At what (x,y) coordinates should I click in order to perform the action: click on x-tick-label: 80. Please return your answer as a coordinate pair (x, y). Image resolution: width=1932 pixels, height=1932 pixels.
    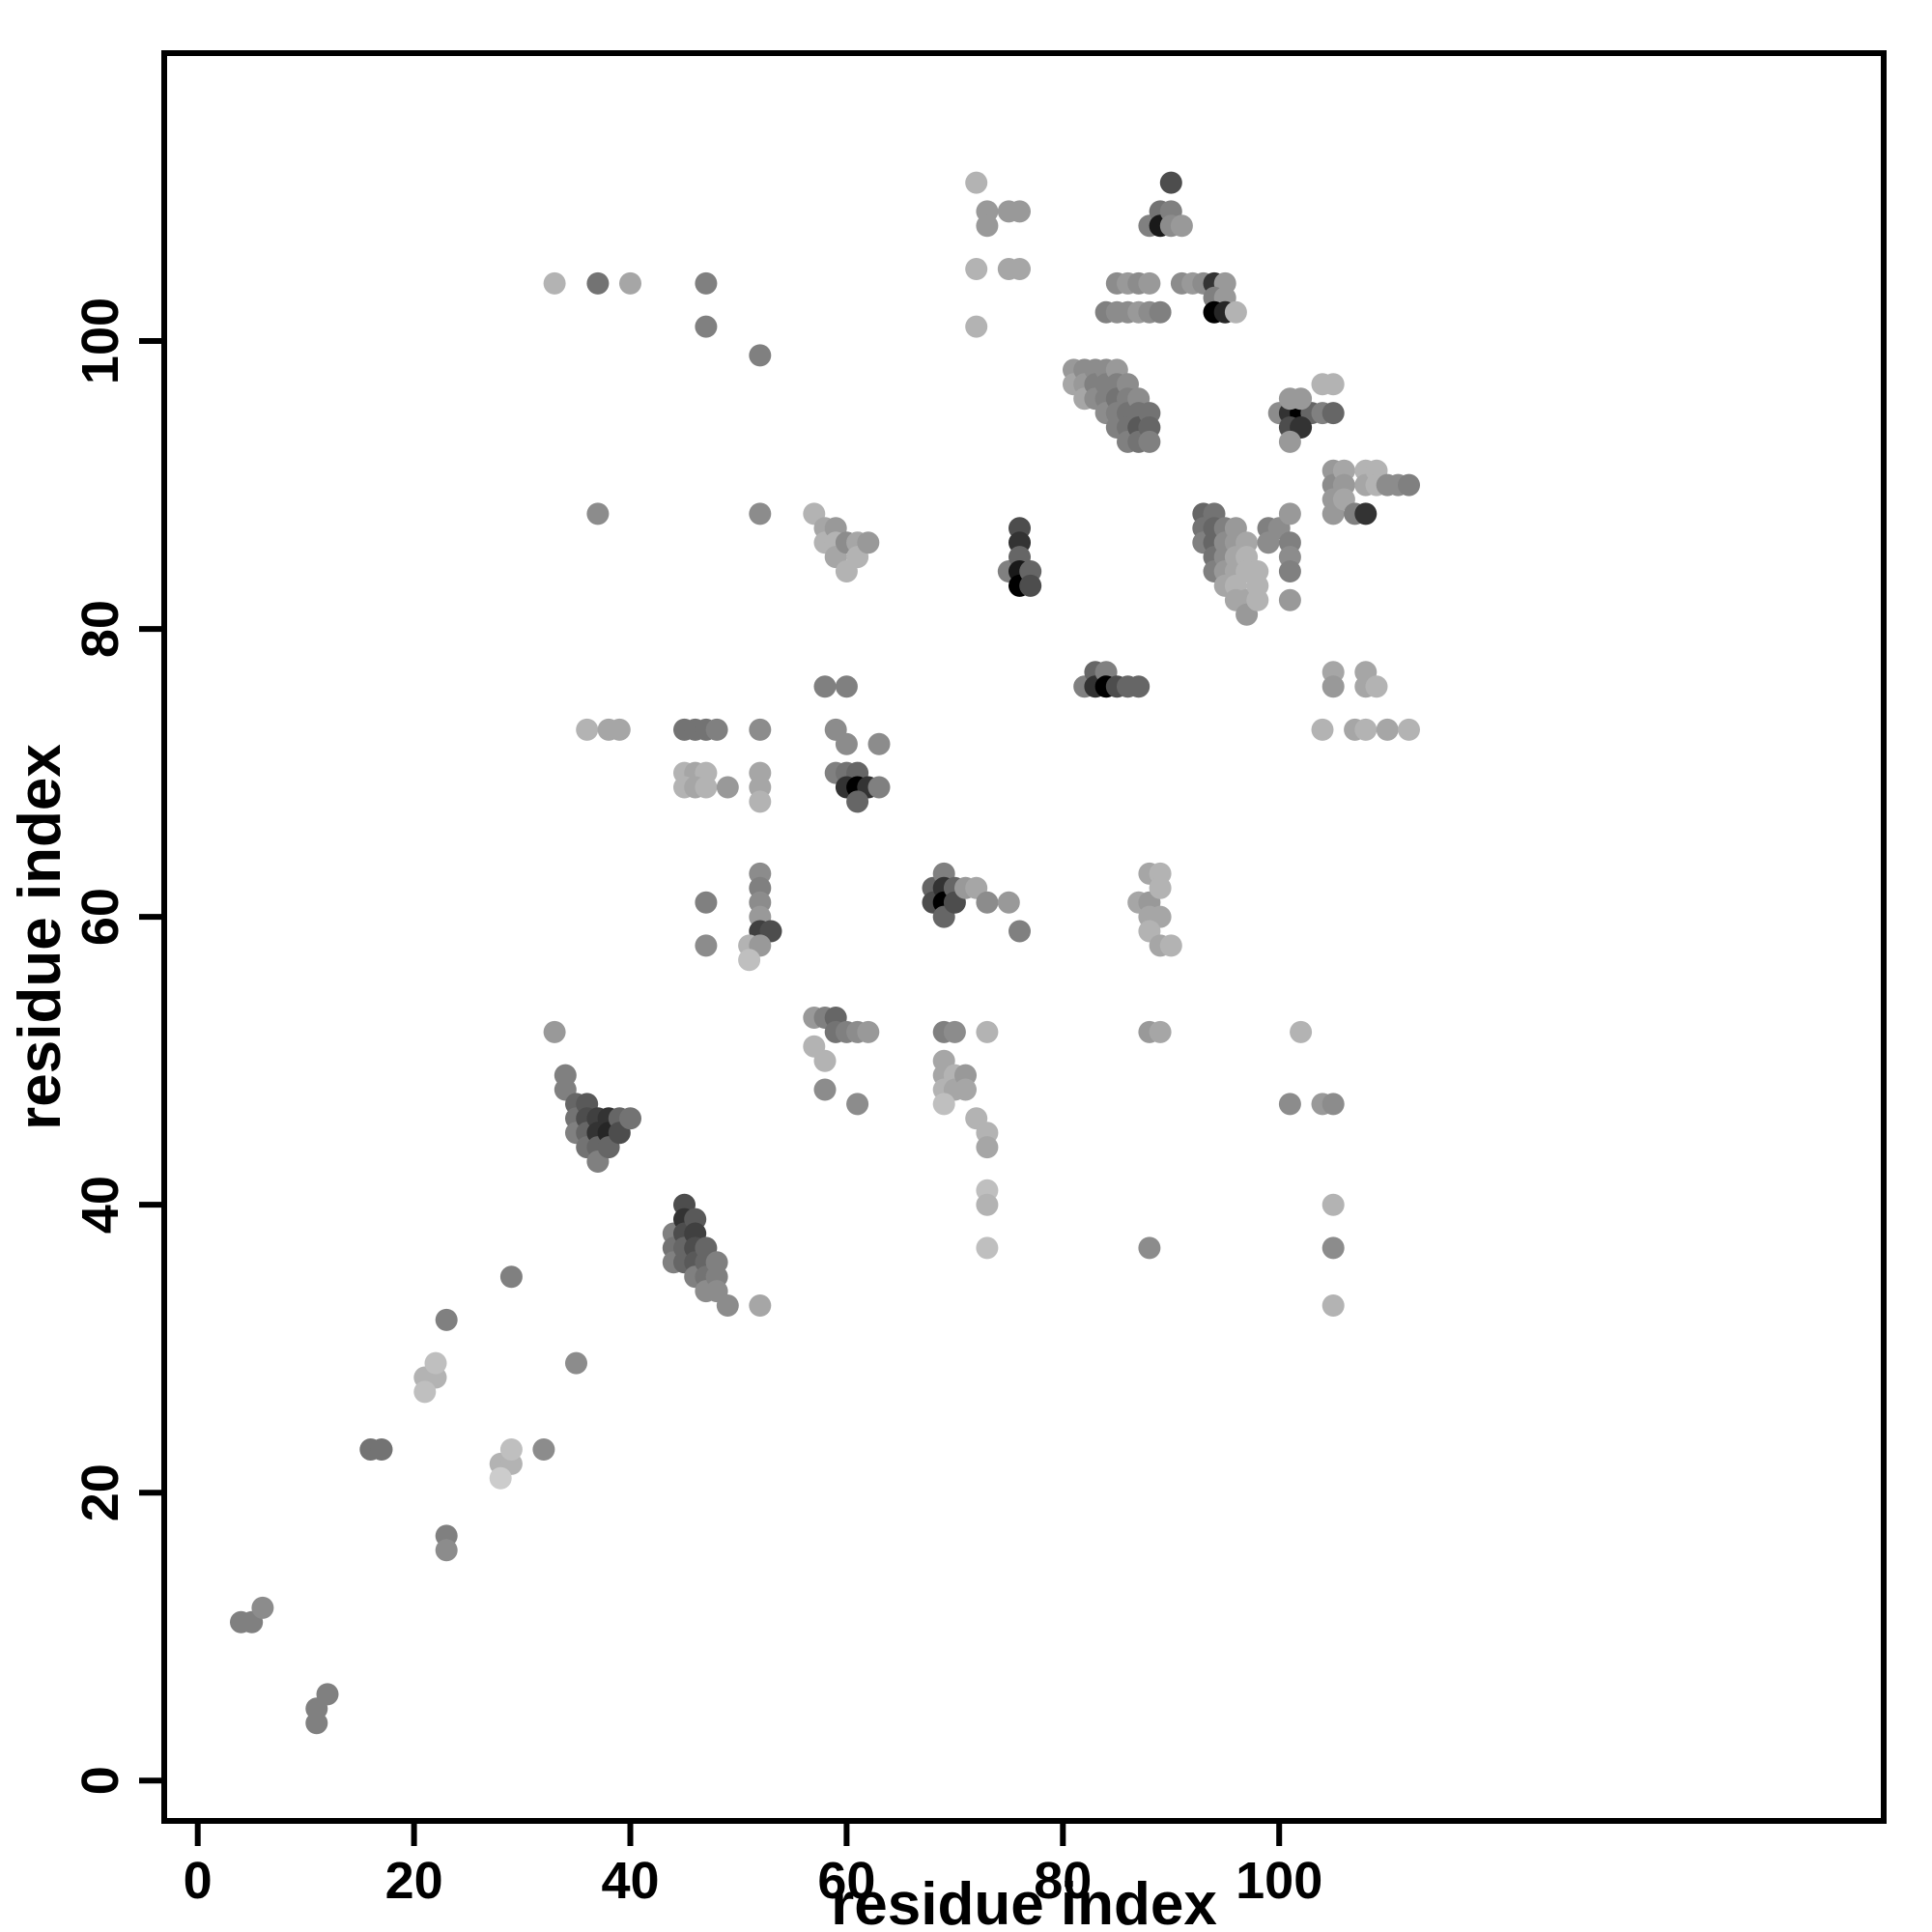
    Looking at the image, I should click on (1063, 1881).